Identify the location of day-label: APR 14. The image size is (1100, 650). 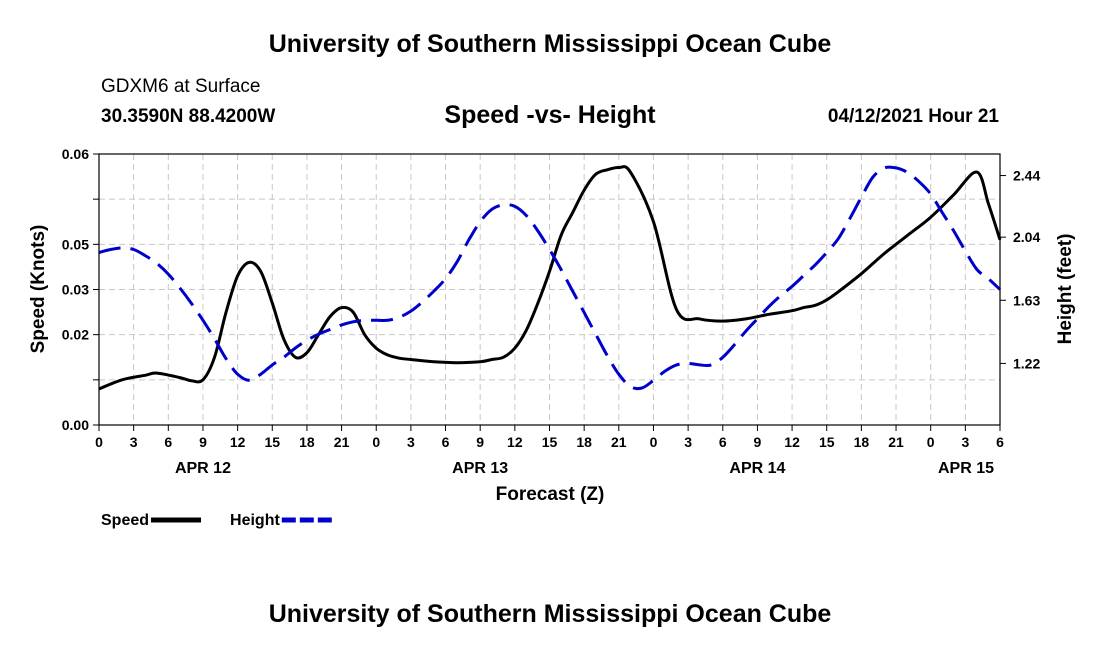
(757, 468).